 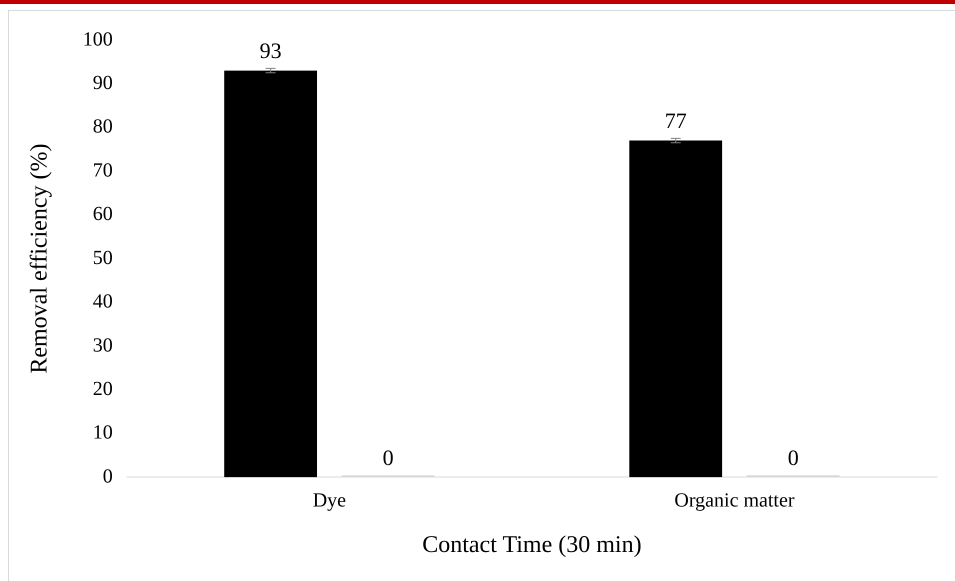 What do you see at coordinates (102, 389) in the screenshot?
I see `y-tick-label: 20` at bounding box center [102, 389].